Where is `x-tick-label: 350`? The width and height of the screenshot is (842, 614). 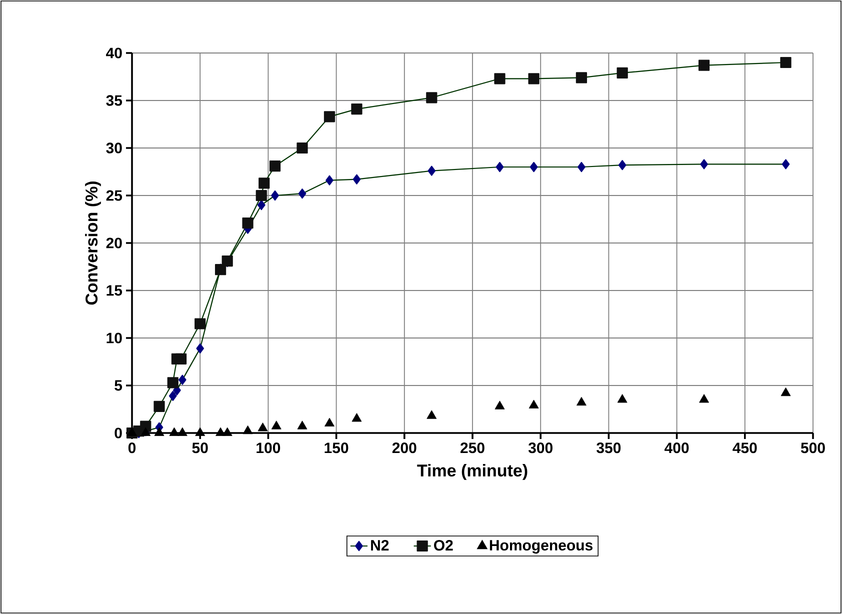
x-tick-label: 350 is located at coordinates (608, 448).